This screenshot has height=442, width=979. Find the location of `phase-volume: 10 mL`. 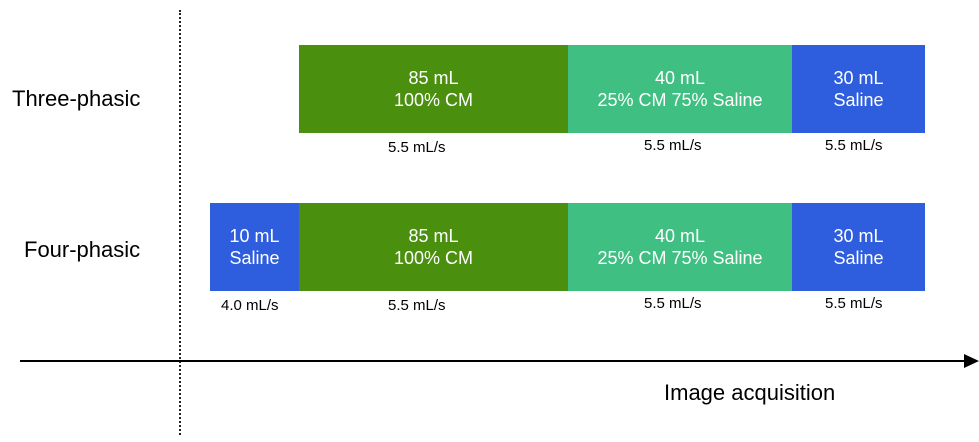

phase-volume: 10 mL is located at coordinates (254, 236).